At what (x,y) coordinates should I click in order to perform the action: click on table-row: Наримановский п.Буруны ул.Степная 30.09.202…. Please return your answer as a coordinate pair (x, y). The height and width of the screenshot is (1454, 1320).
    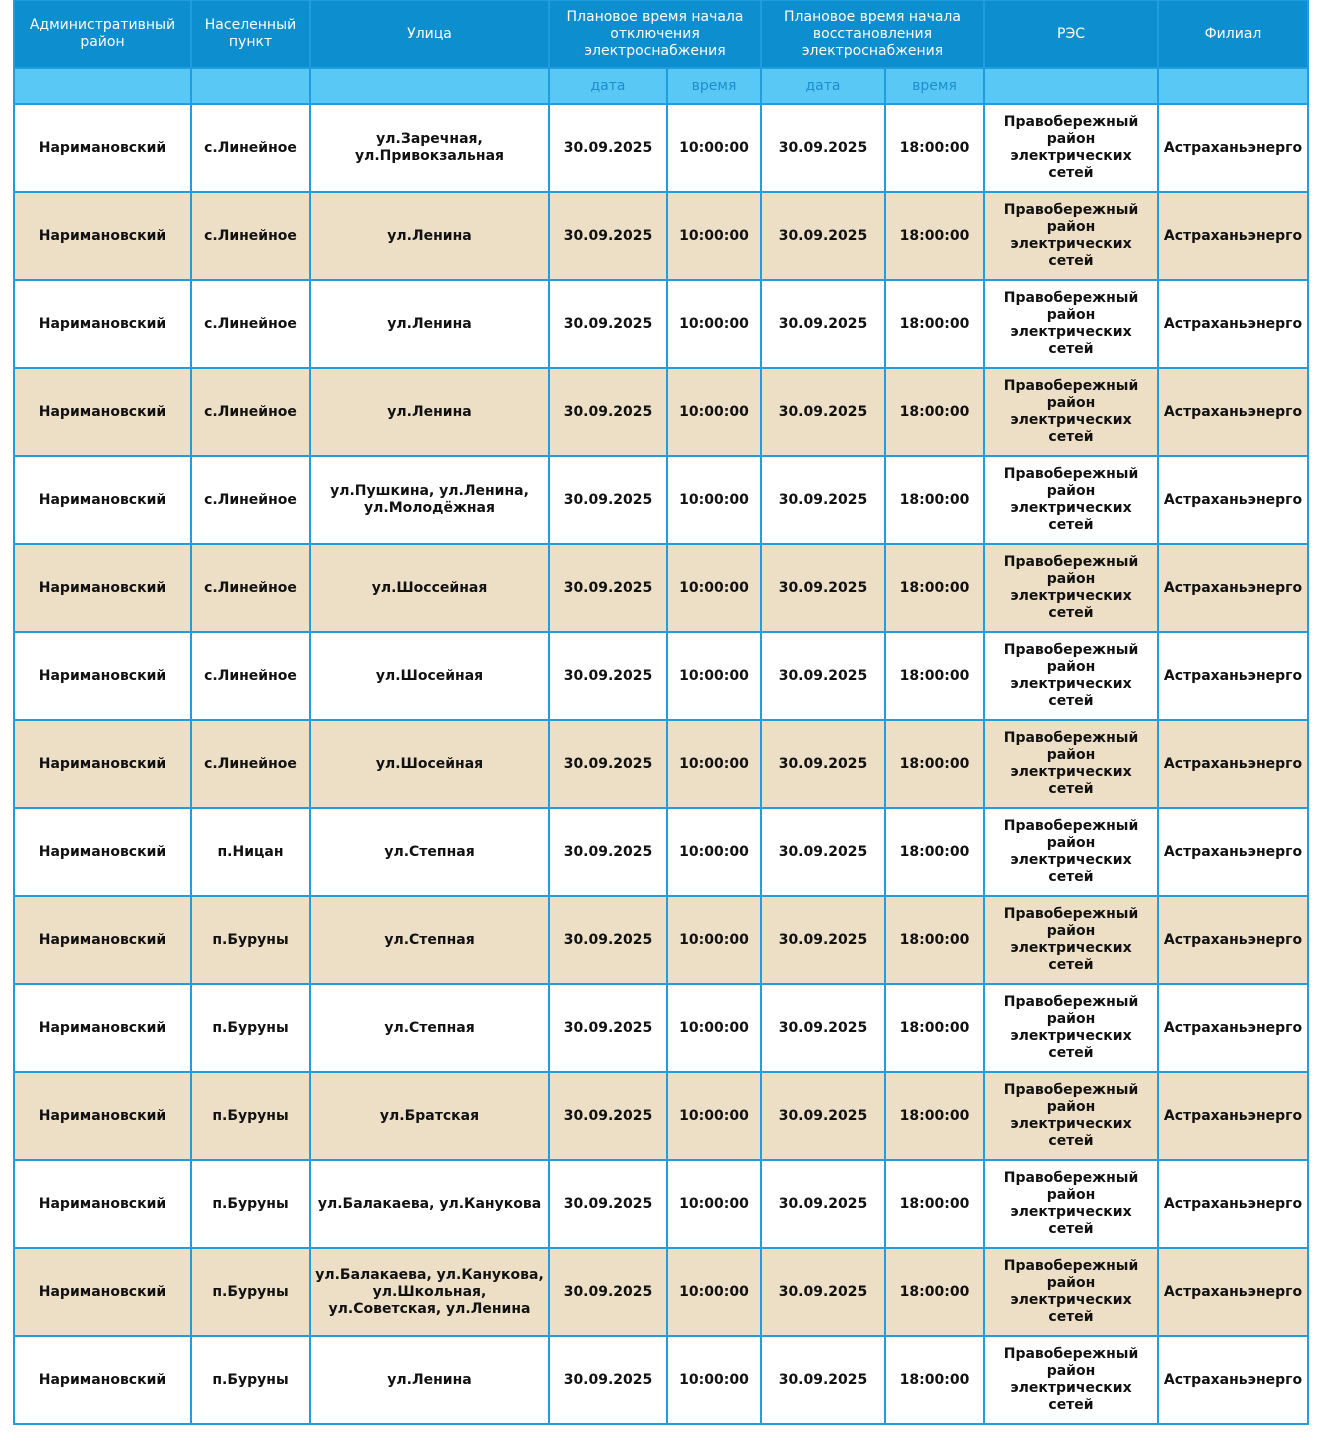
    Looking at the image, I should click on (661, 1028).